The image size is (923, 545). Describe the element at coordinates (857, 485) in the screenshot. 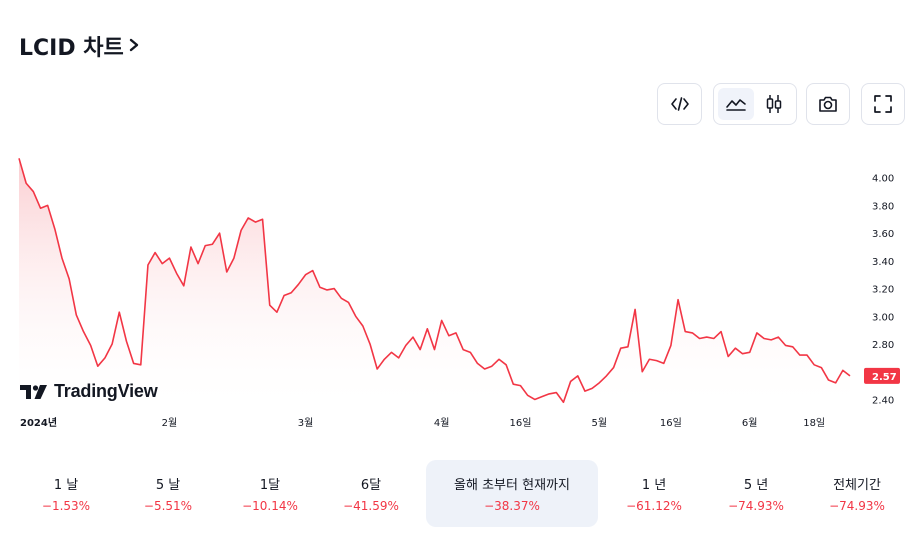

I see `period-label: 전체기간` at that location.